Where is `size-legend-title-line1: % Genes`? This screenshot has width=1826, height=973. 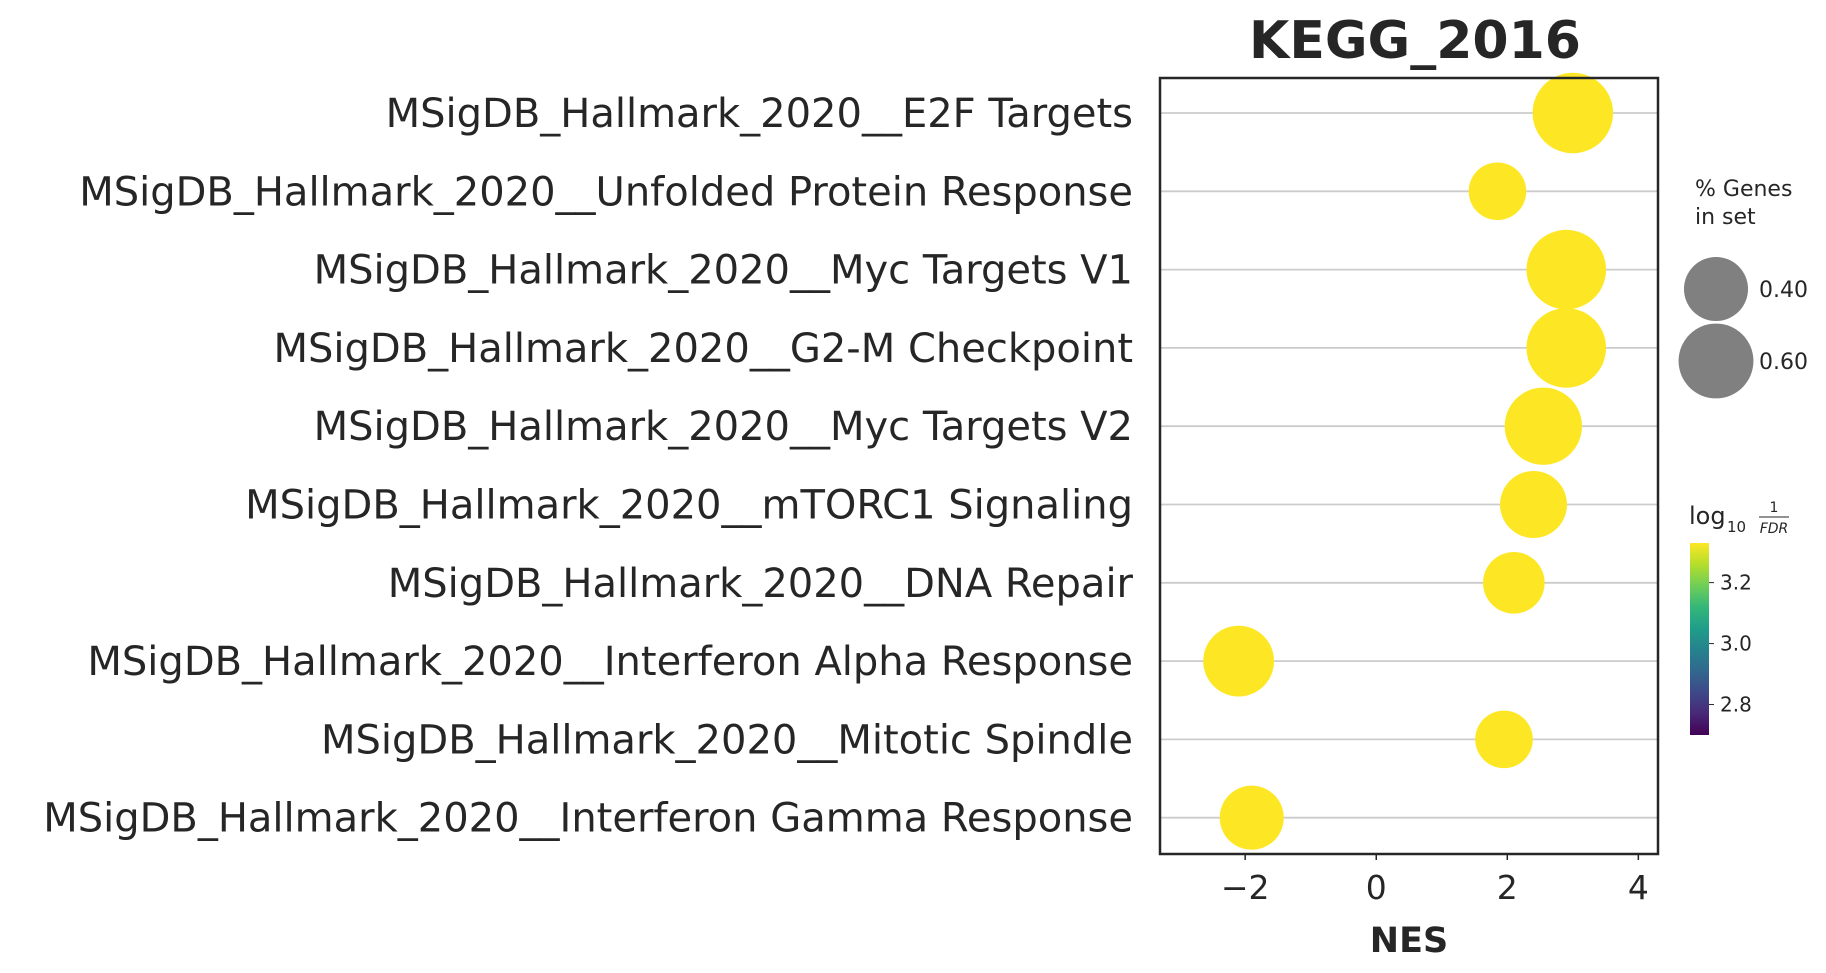 size-legend-title-line1: % Genes is located at coordinates (1743, 189).